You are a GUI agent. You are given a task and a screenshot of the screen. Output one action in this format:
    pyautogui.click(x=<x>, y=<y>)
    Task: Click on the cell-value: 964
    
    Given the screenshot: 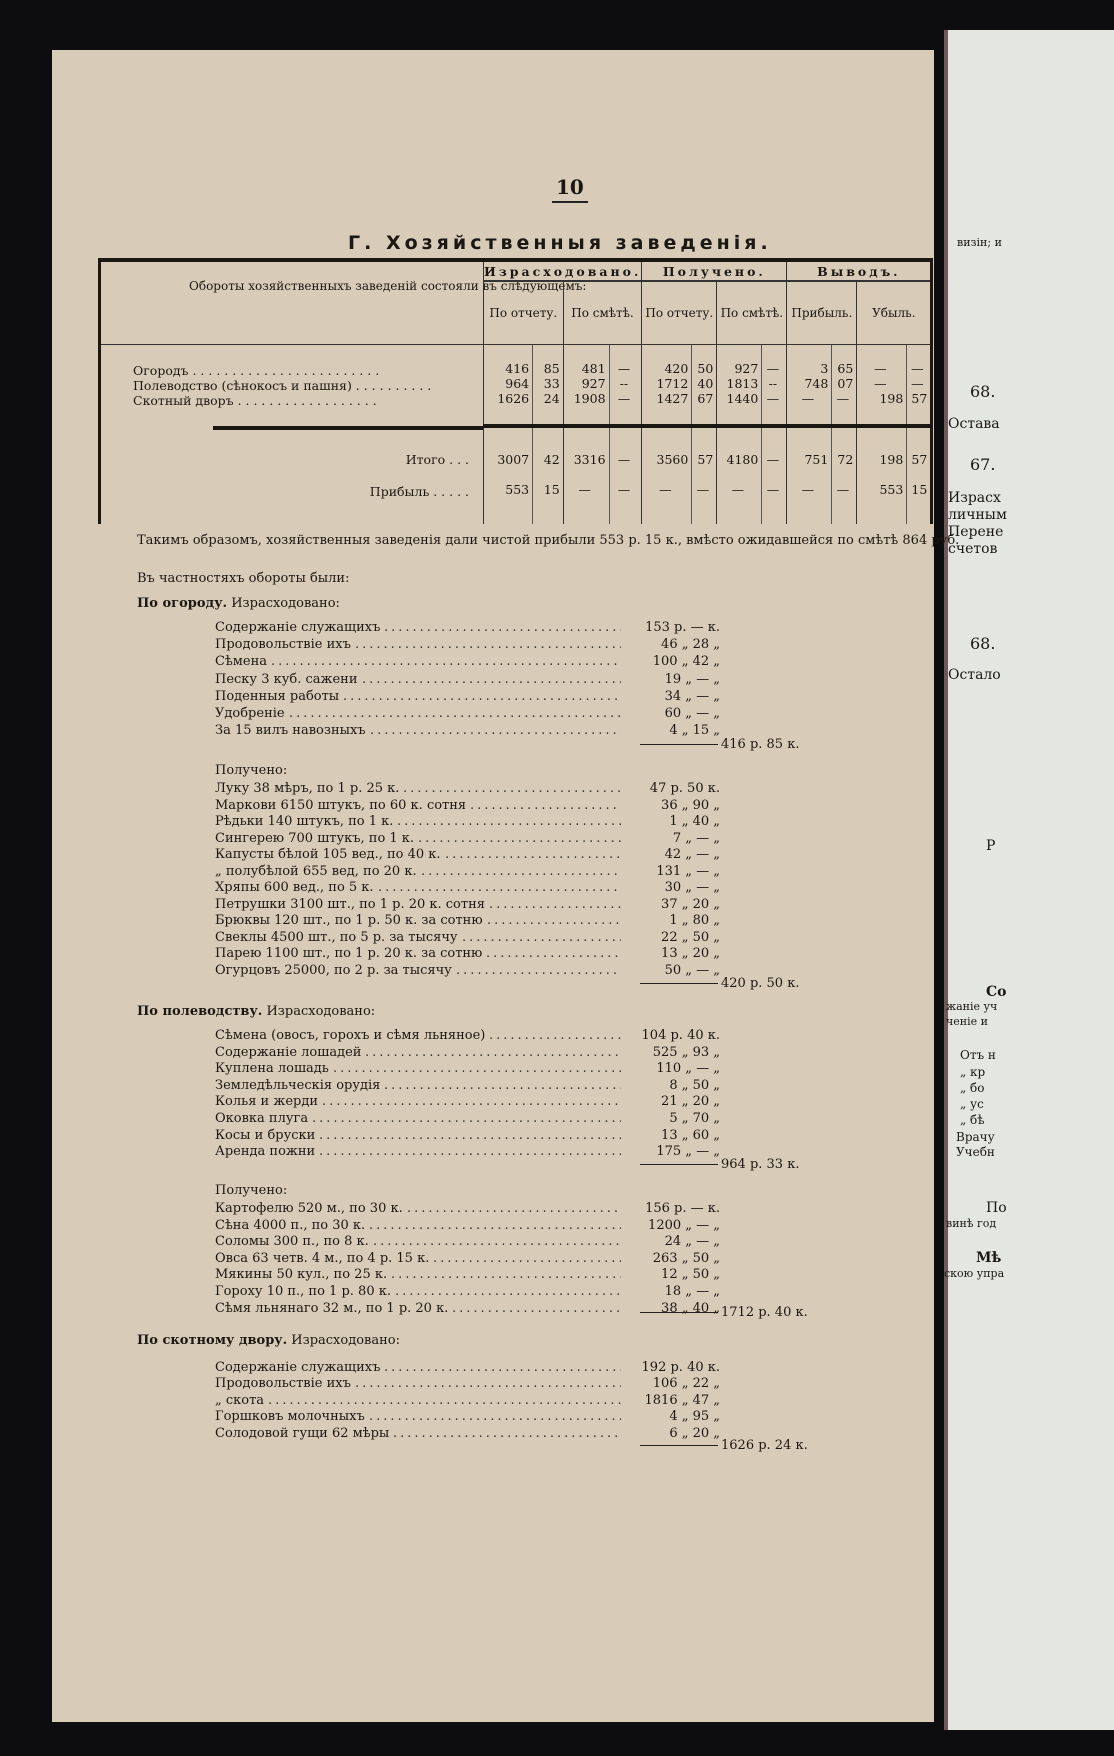 What is the action you would take?
    pyautogui.click(x=507, y=385)
    